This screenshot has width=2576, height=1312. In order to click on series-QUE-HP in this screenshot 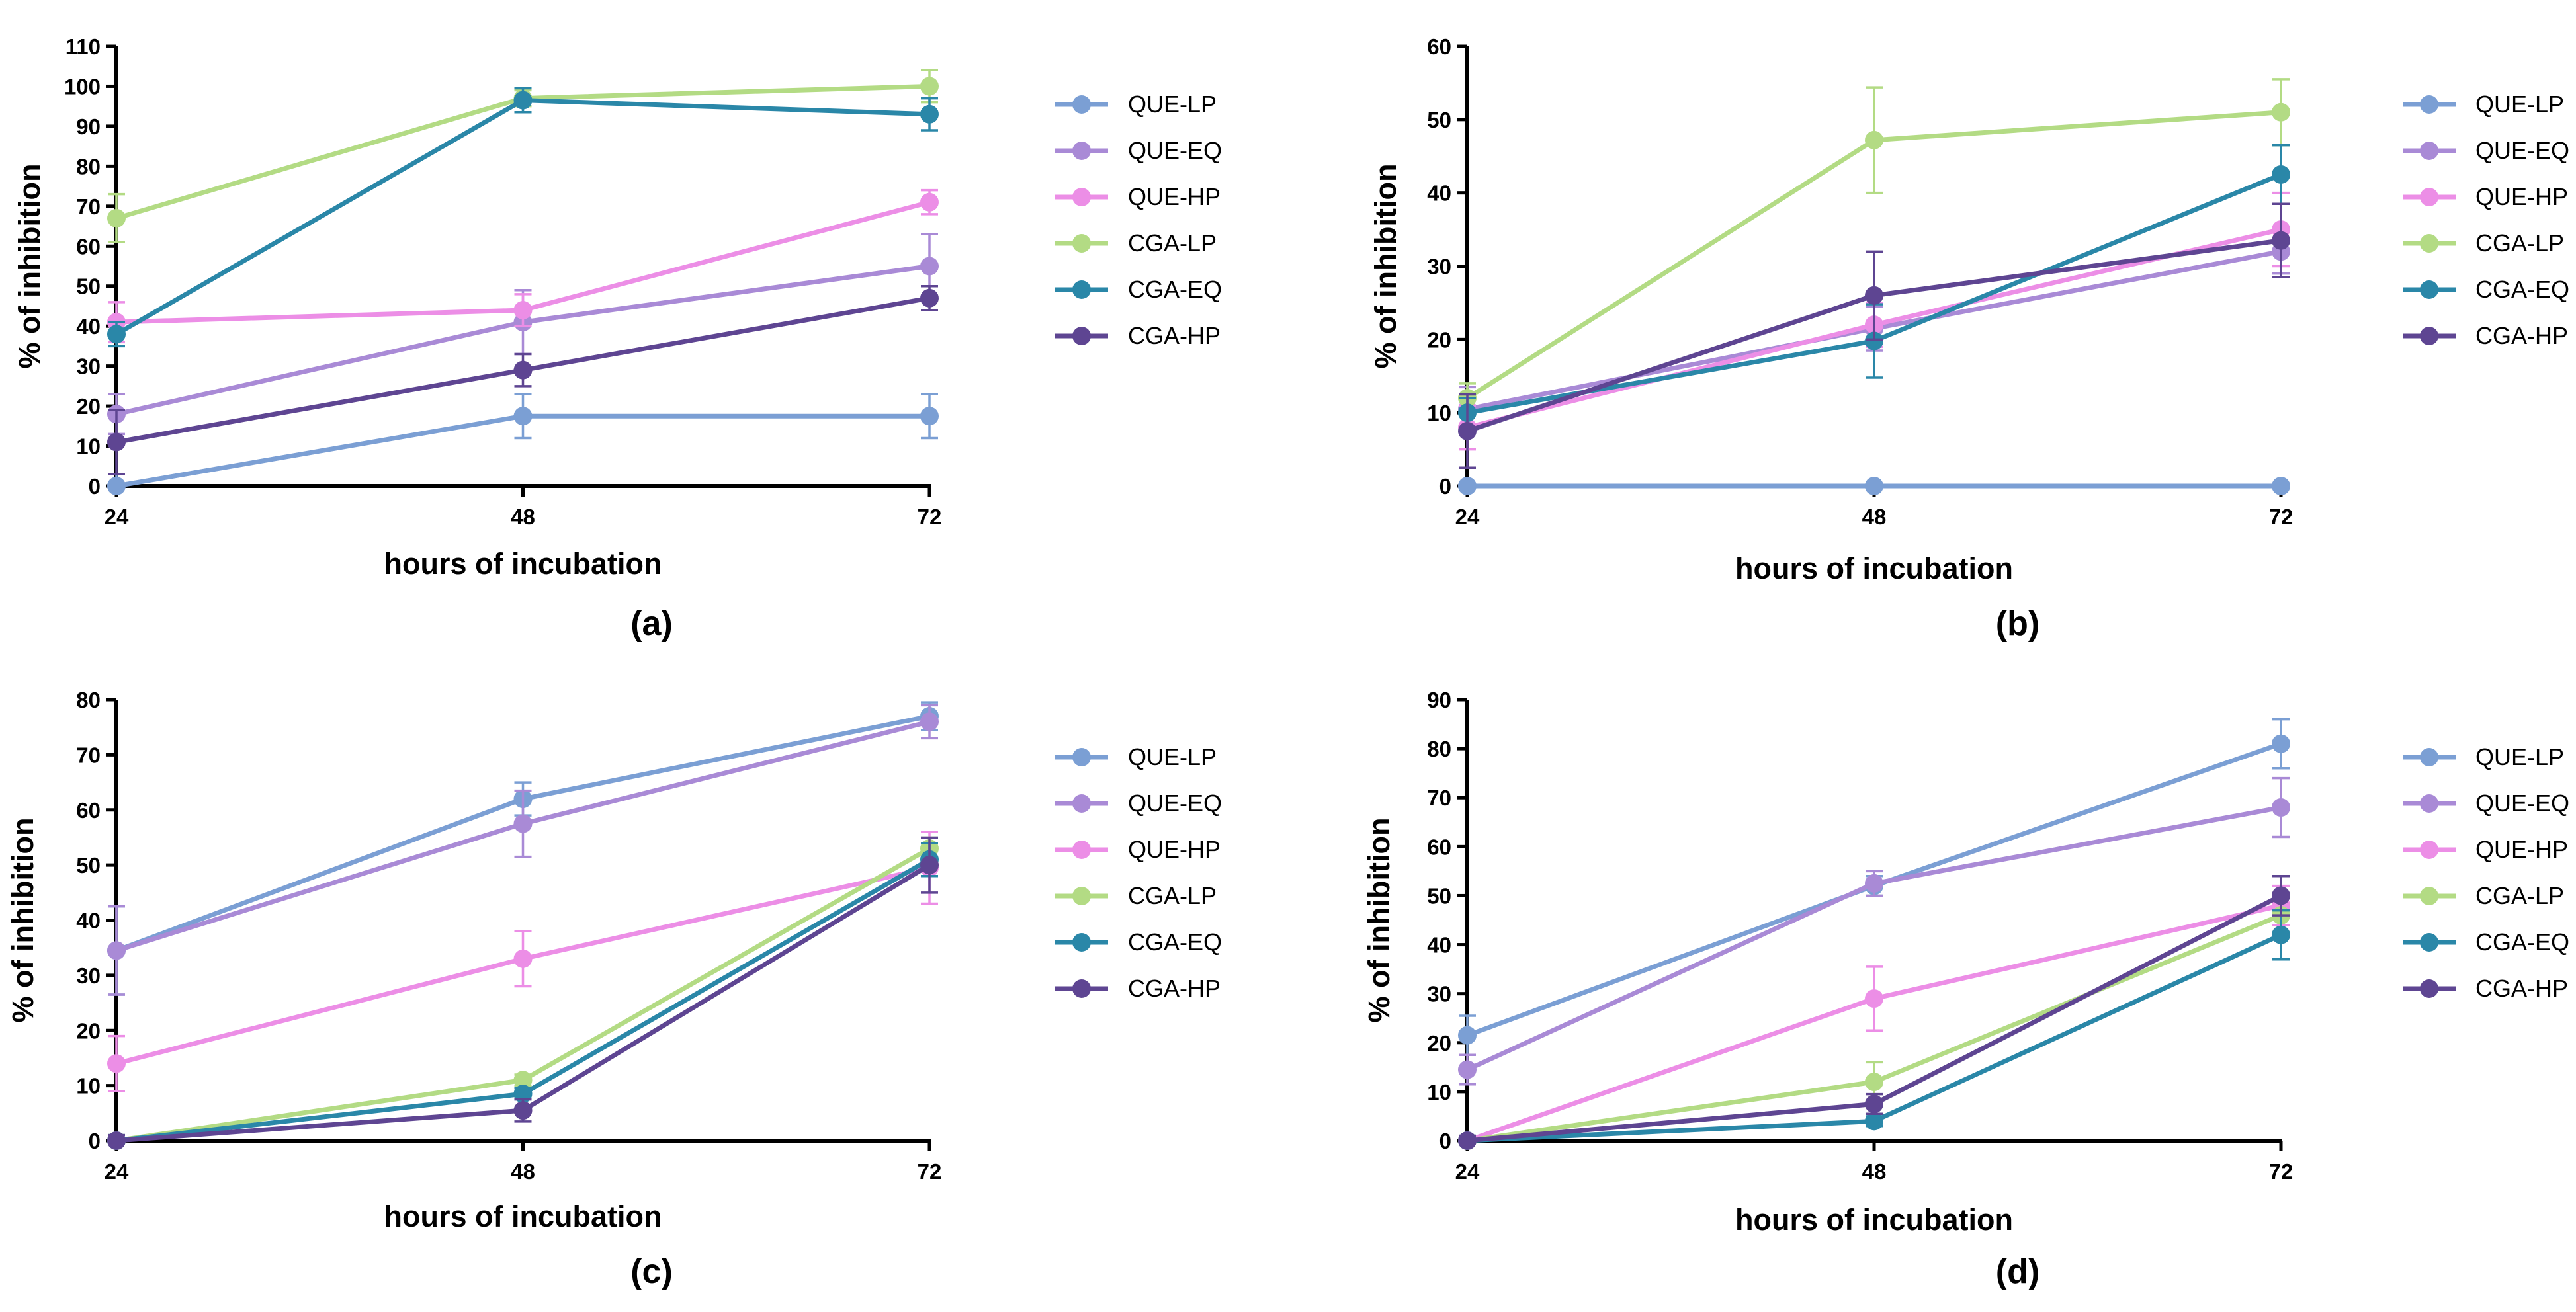, I will do `click(523, 961)`.